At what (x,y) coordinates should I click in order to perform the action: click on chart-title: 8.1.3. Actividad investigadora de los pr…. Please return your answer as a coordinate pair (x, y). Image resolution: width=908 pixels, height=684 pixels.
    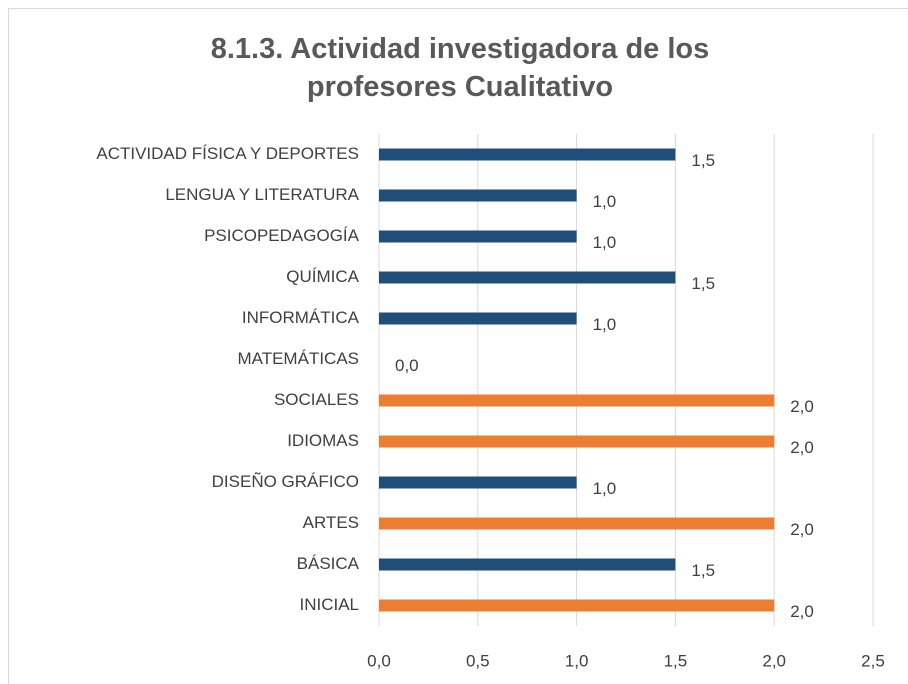
    Looking at the image, I should click on (460, 68).